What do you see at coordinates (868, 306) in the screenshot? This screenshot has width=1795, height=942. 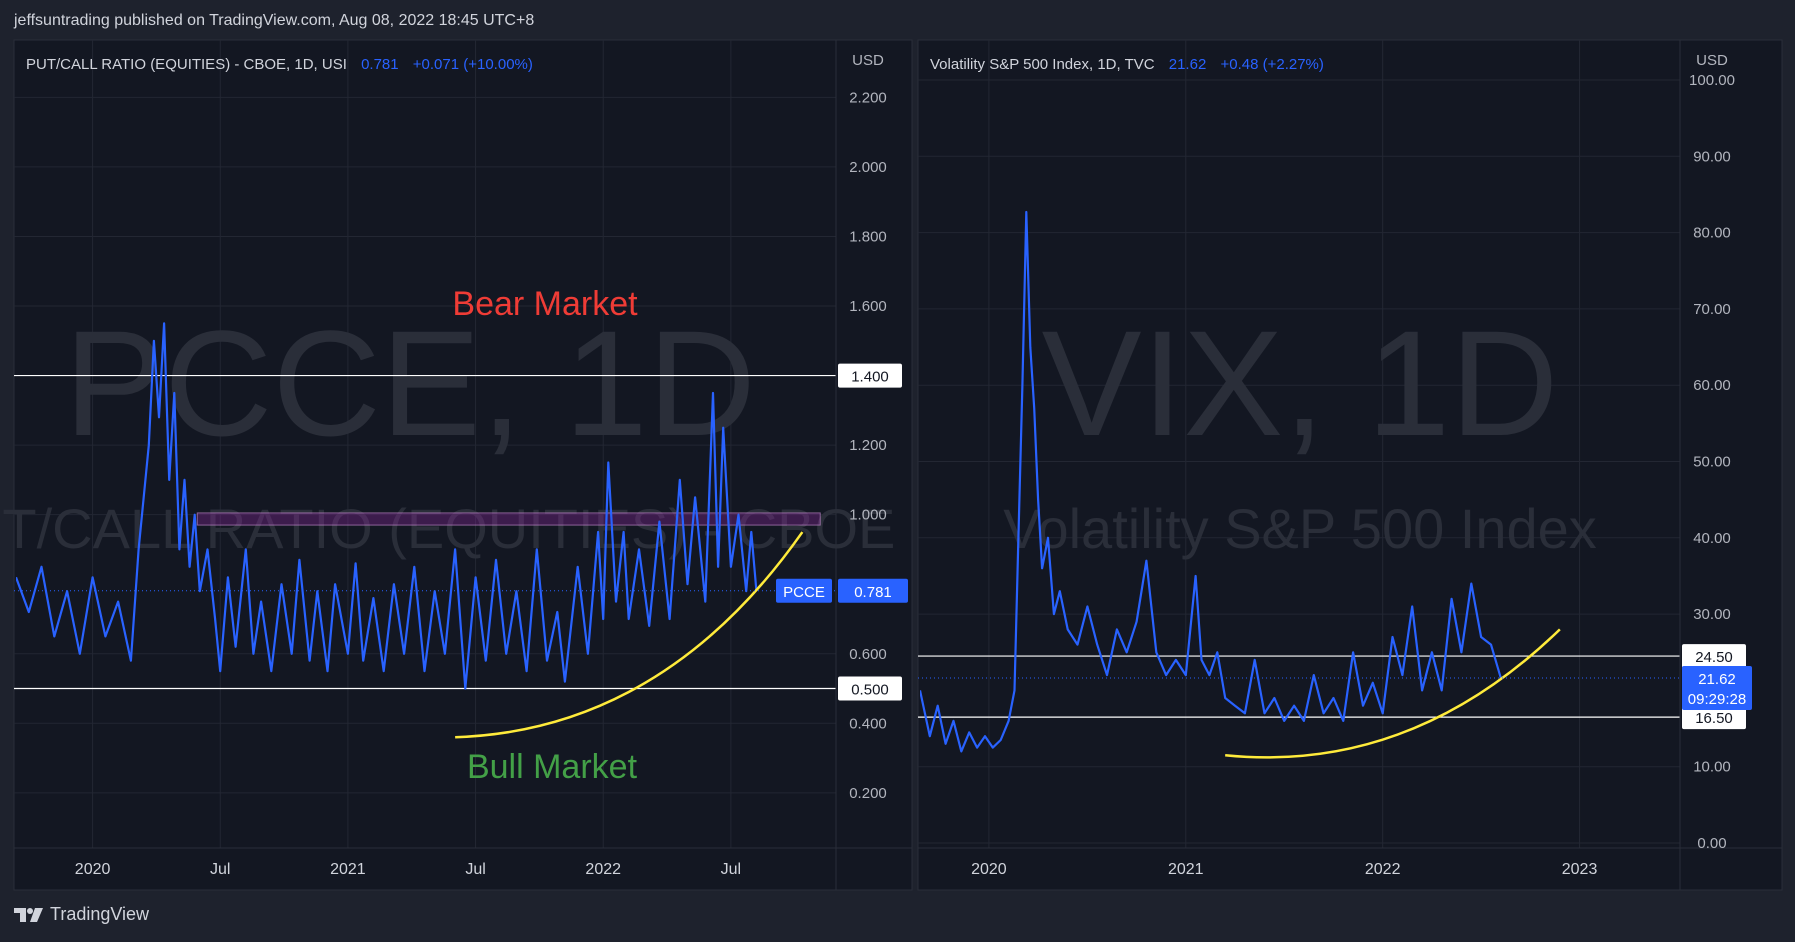 I see `l-y-tick-label: 1.600` at bounding box center [868, 306].